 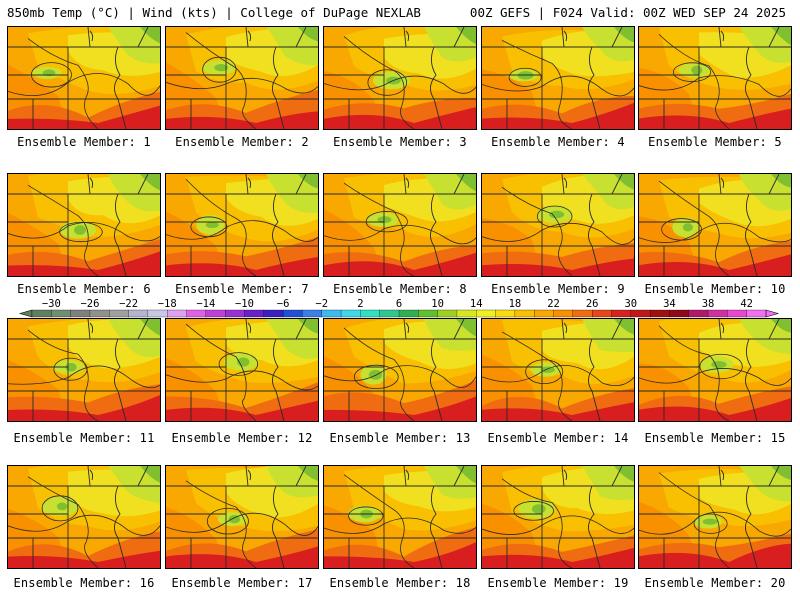 What do you see at coordinates (242, 438) in the screenshot?
I see `ensemble-member-label: Ensemble Member: 12` at bounding box center [242, 438].